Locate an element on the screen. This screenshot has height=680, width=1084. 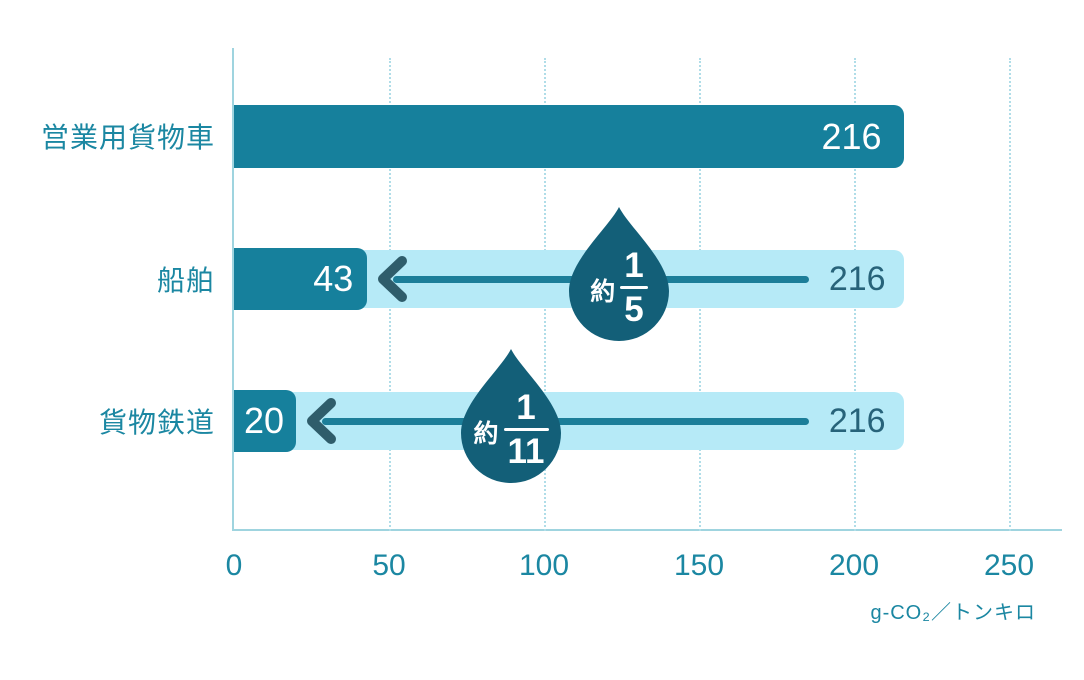
x-axis-line is located at coordinates (647, 530).